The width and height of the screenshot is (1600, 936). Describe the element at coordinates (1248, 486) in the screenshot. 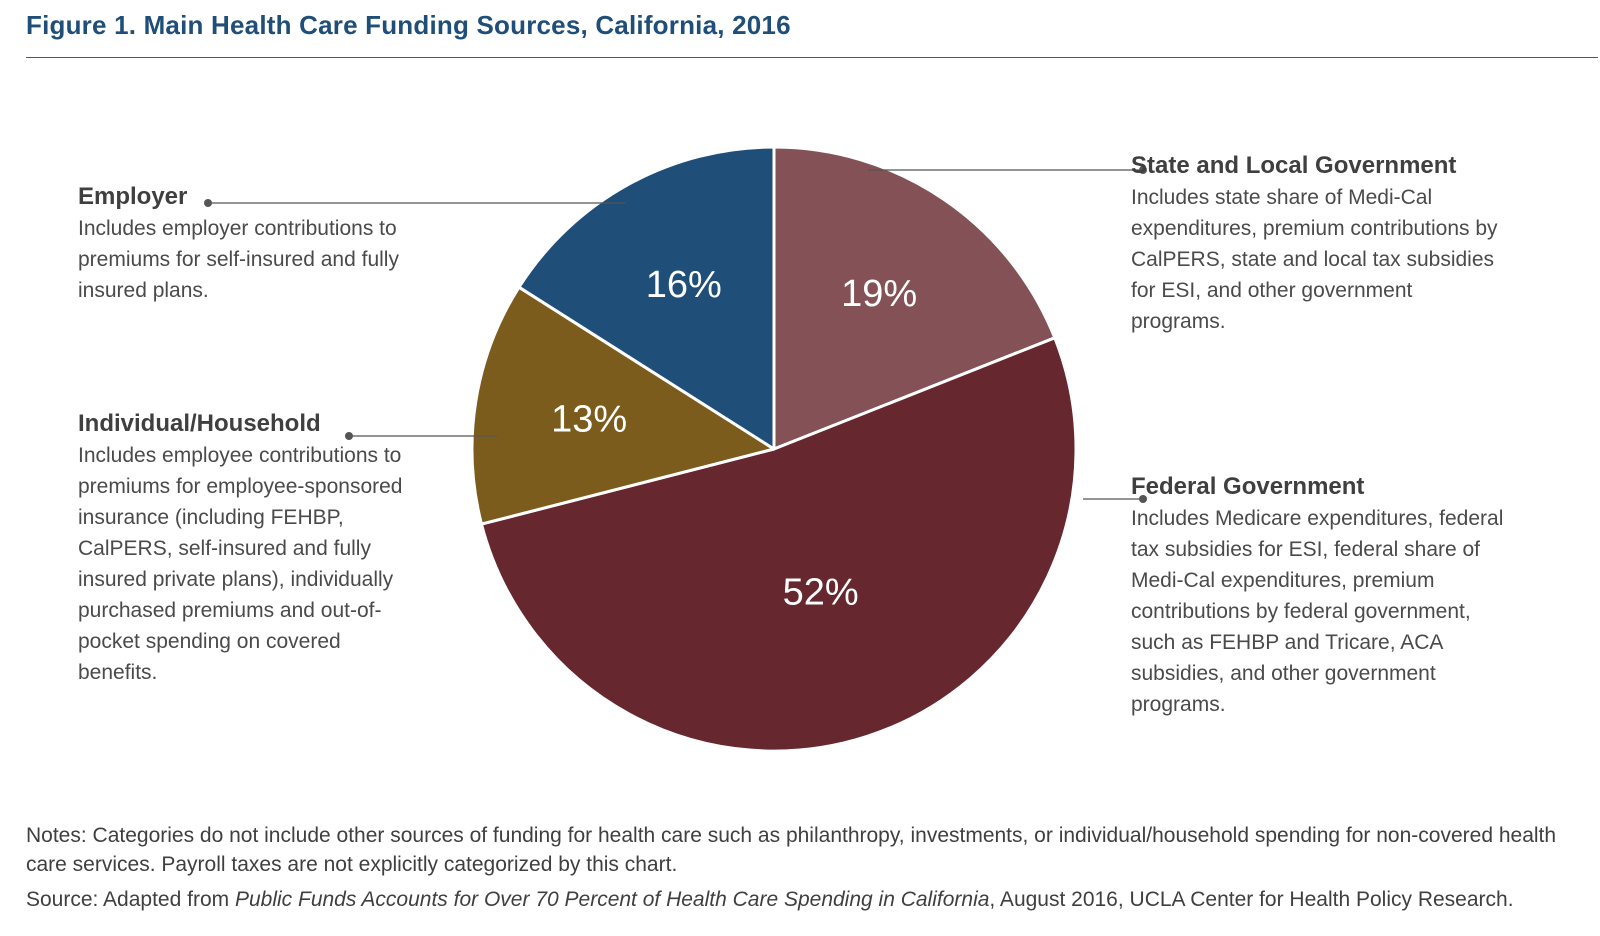

I see `category-federal-title: Federal Government` at that location.